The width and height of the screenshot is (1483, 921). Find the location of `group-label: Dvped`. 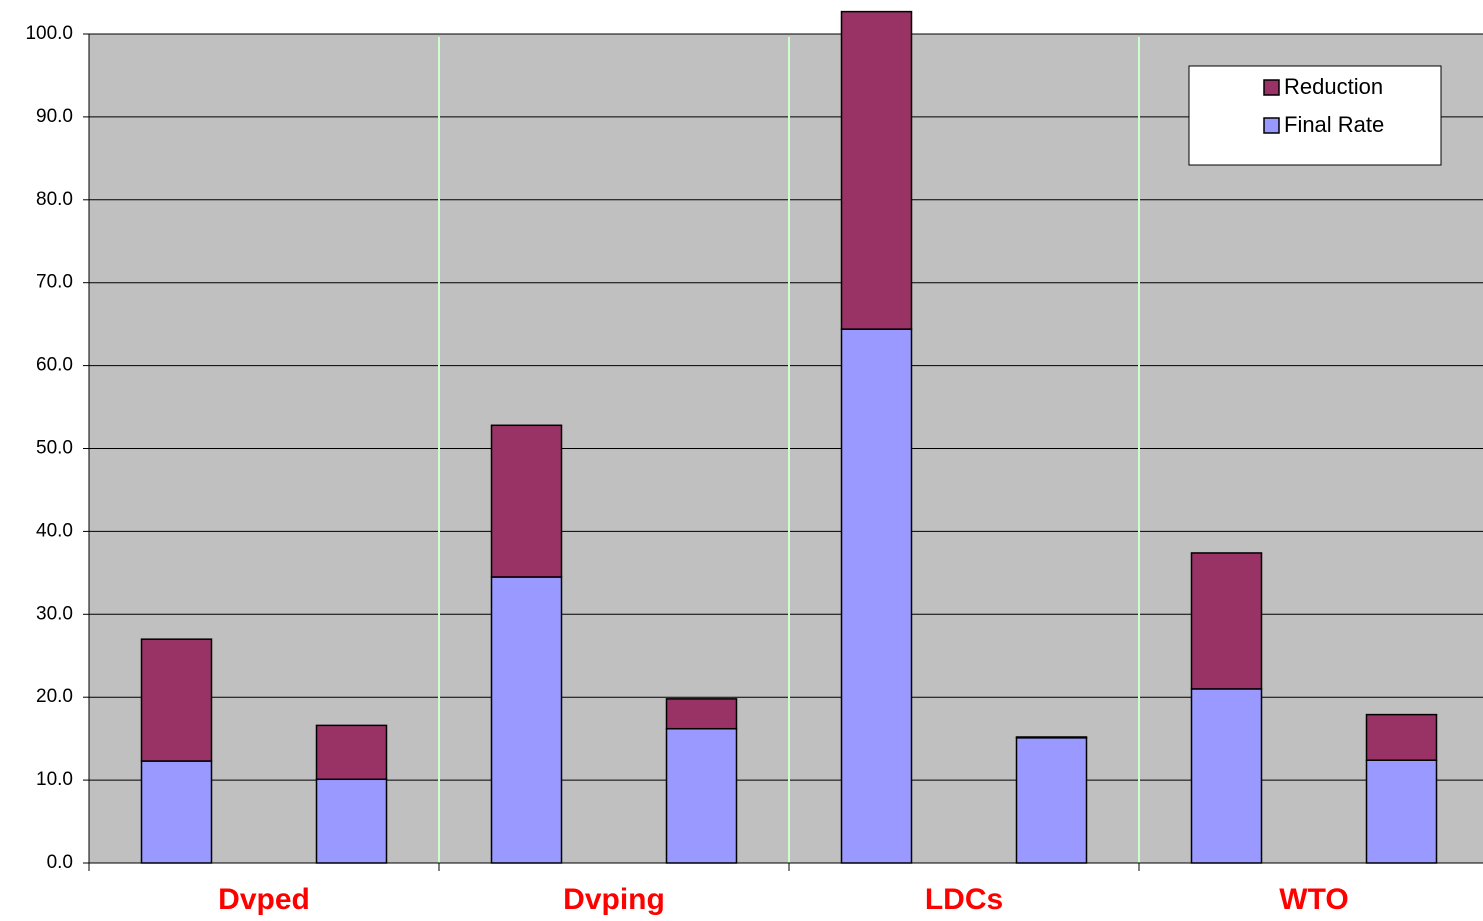

group-label: Dvped is located at coordinates (264, 899).